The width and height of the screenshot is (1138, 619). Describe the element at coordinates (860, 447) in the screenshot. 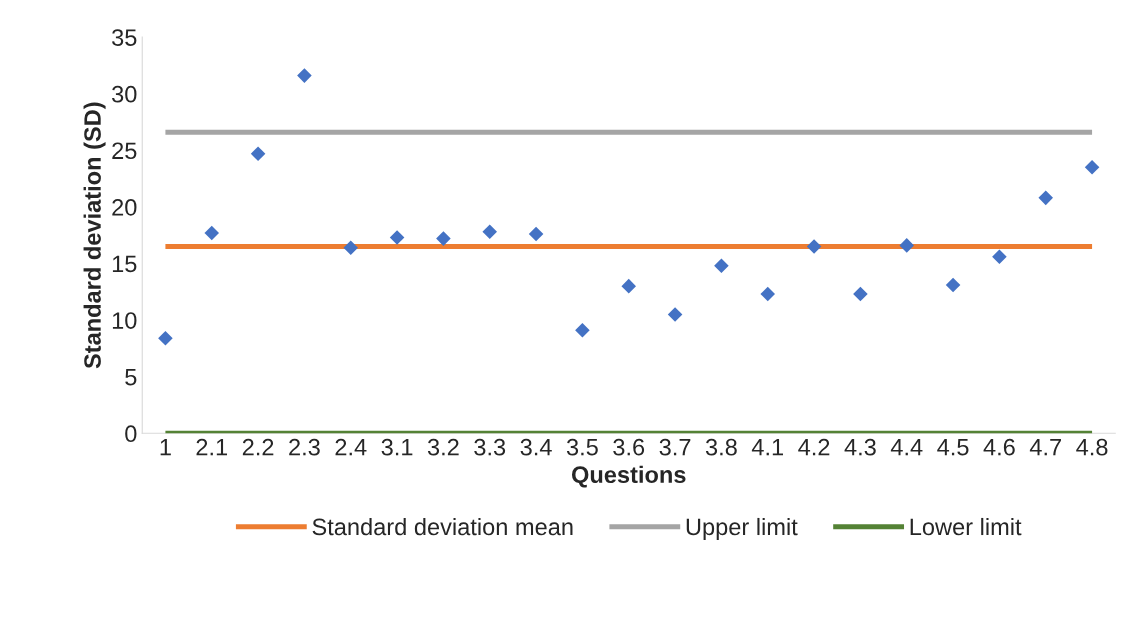

I see `x-tick-label: 4.3` at that location.